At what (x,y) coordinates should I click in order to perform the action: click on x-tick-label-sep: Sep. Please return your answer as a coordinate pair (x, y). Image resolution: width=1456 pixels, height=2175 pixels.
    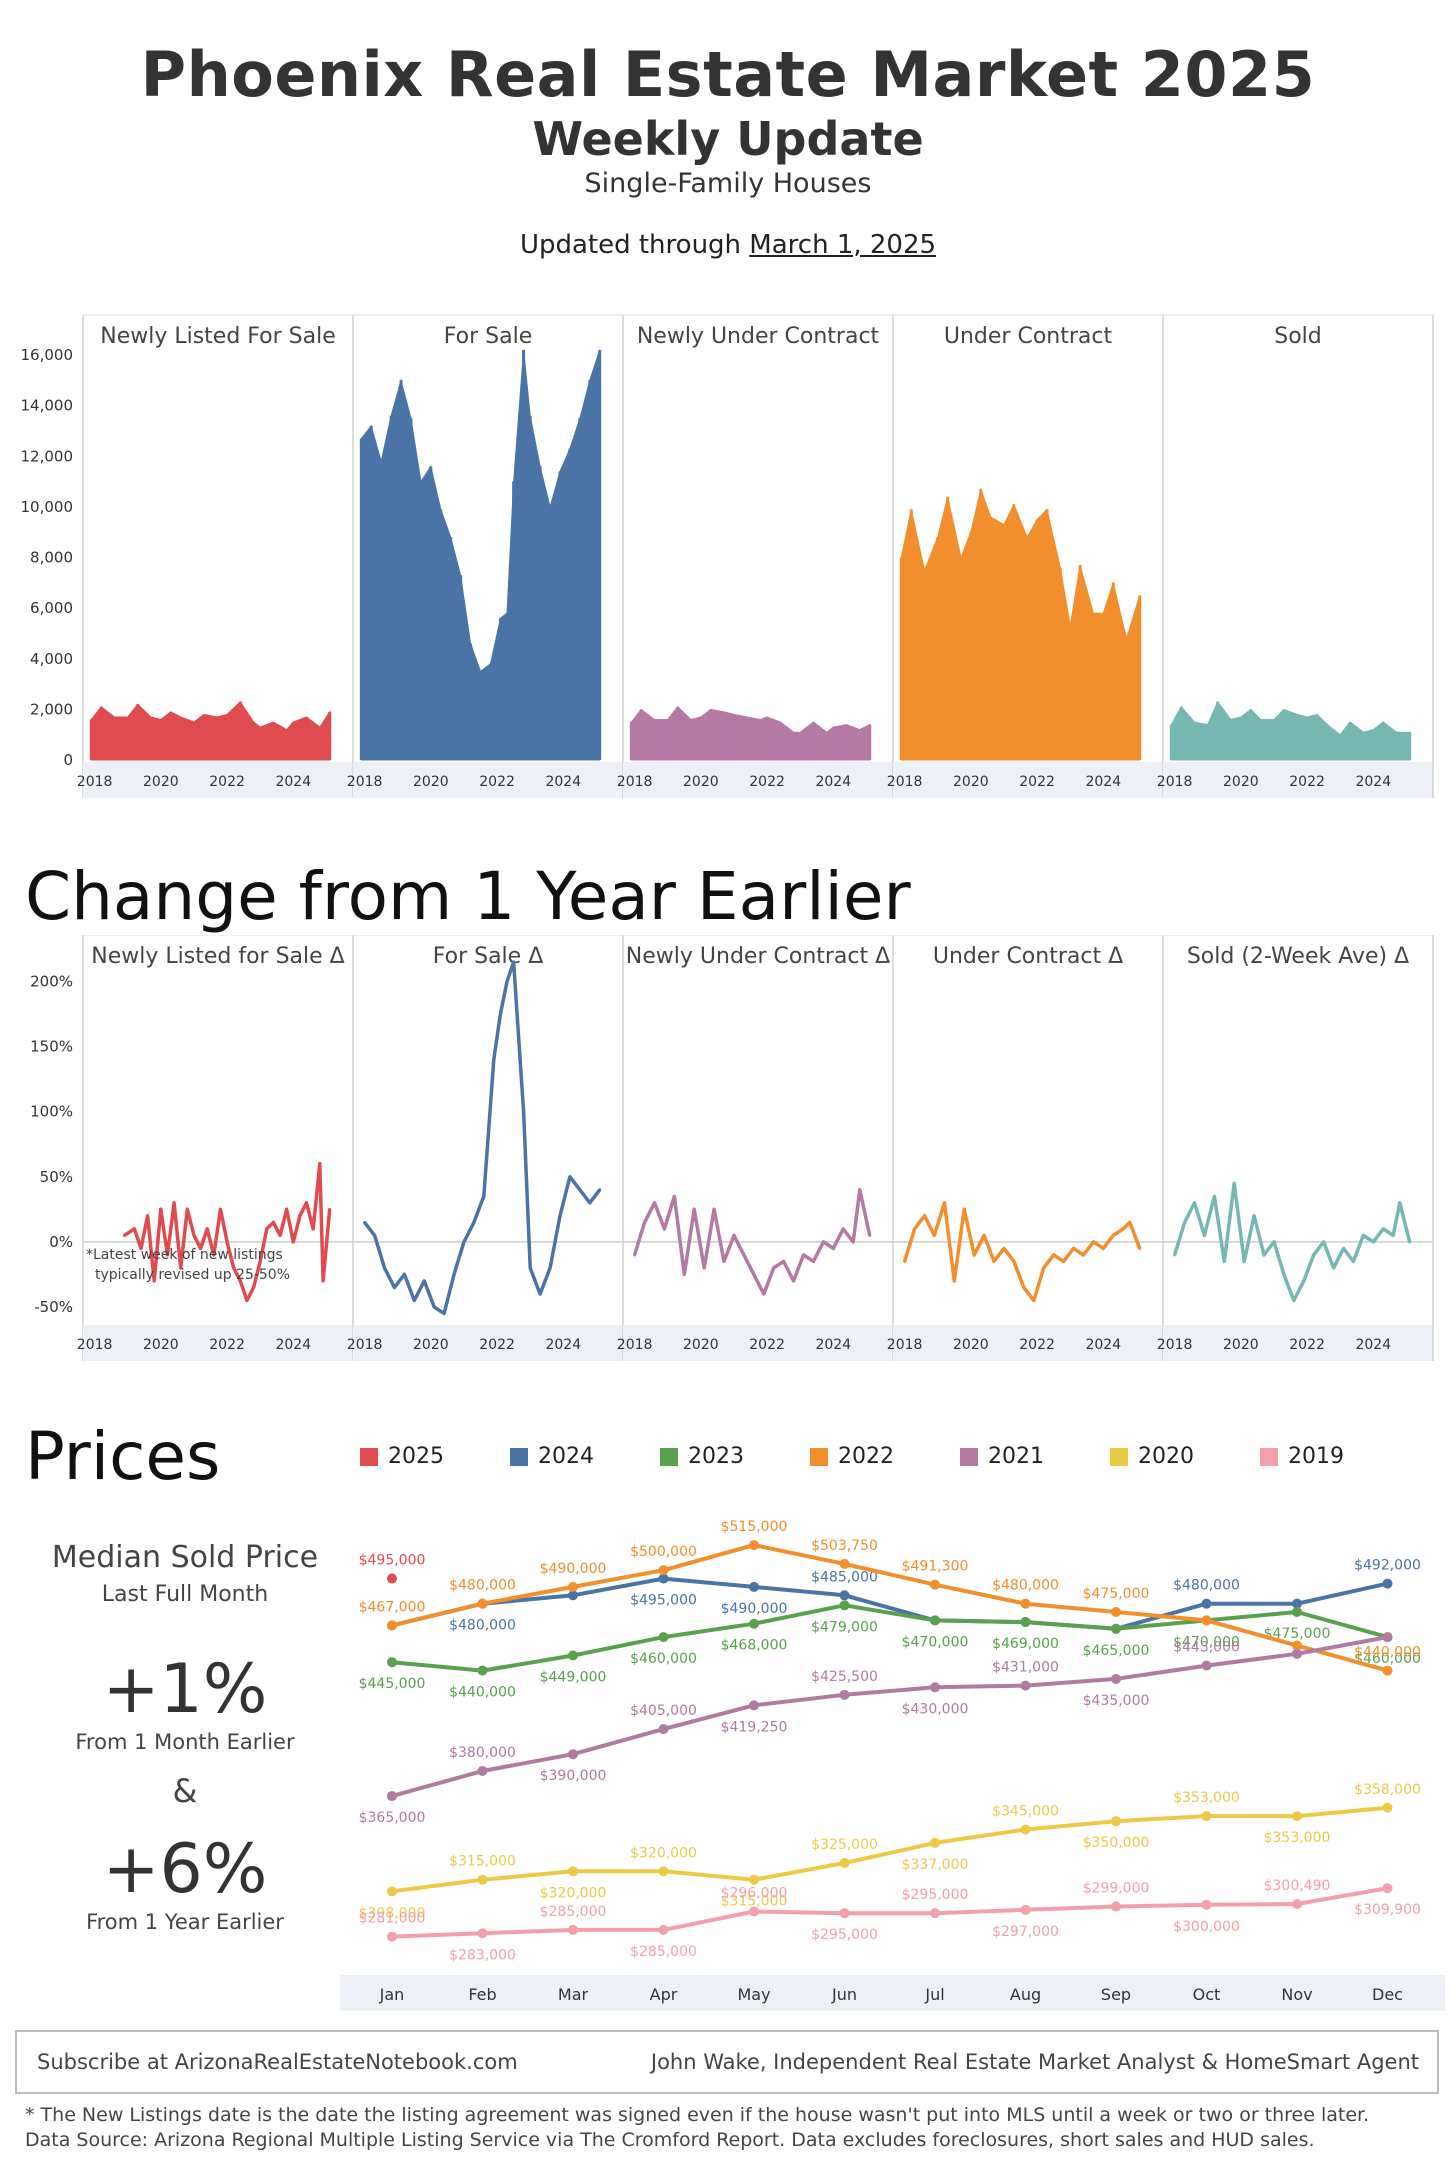
    Looking at the image, I should click on (1116, 1994).